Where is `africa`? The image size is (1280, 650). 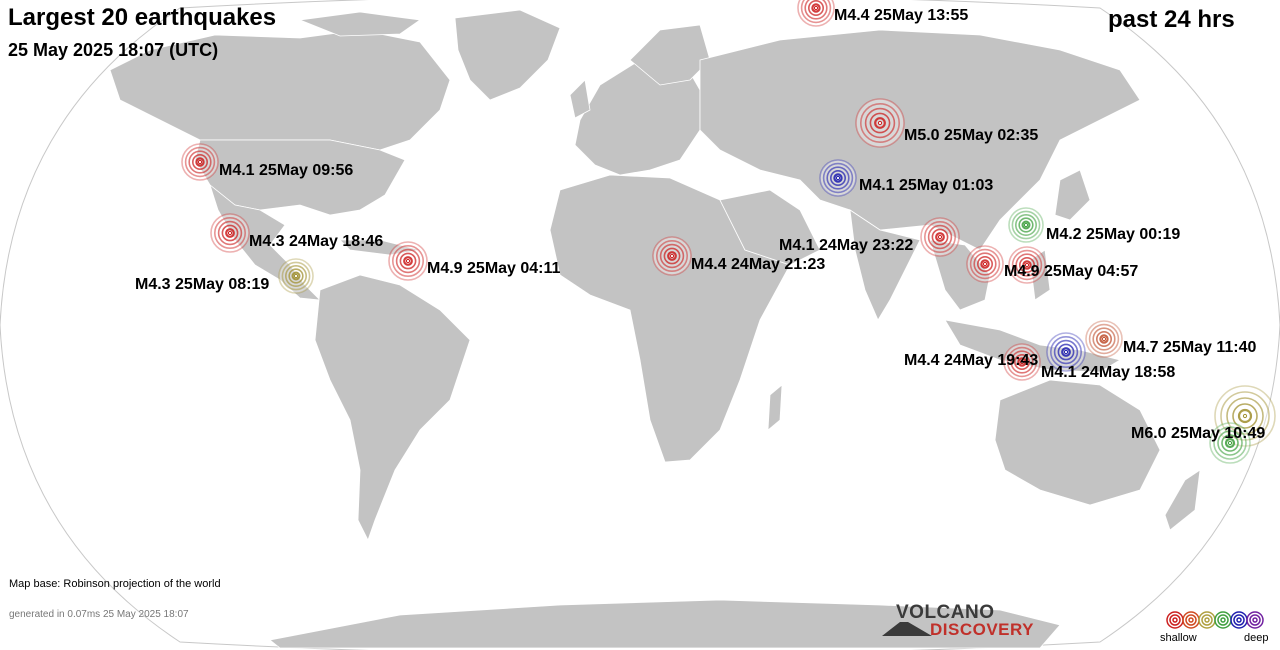
africa is located at coordinates (670, 318).